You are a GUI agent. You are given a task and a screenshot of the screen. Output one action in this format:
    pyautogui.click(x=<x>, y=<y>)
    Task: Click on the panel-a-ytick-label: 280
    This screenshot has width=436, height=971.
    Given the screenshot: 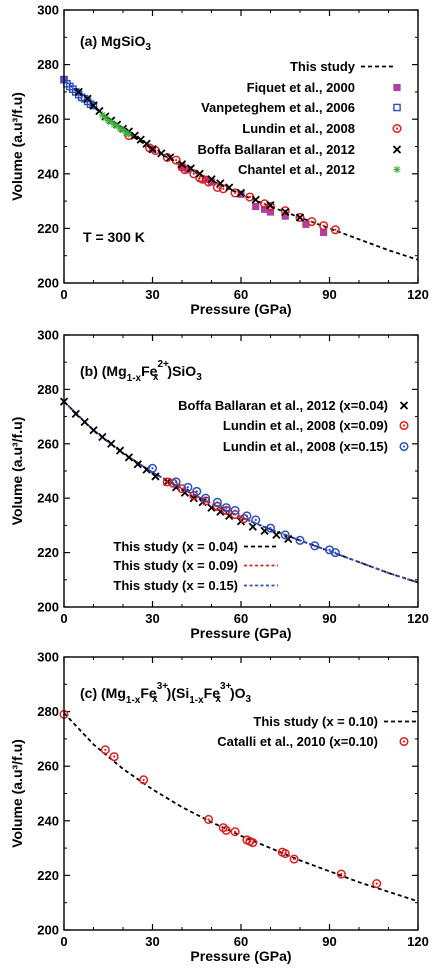 What is the action you would take?
    pyautogui.click(x=48, y=64)
    